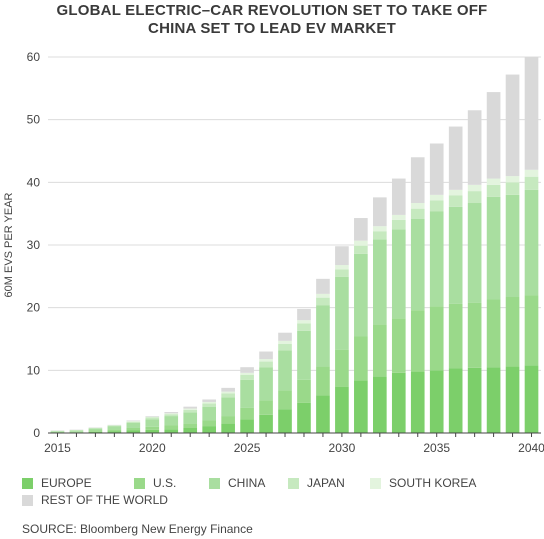 This screenshot has height=539, width=544. I want to click on bar-europe-2017, so click(95, 432).